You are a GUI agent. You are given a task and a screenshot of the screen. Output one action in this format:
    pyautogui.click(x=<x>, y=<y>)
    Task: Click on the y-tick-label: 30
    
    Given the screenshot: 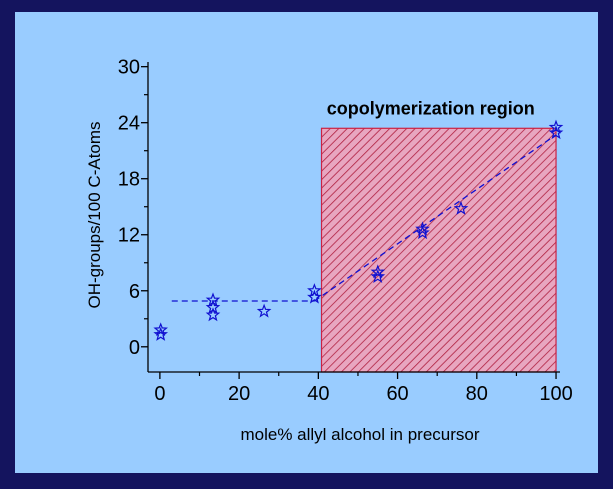 What is the action you would take?
    pyautogui.click(x=129, y=68)
    